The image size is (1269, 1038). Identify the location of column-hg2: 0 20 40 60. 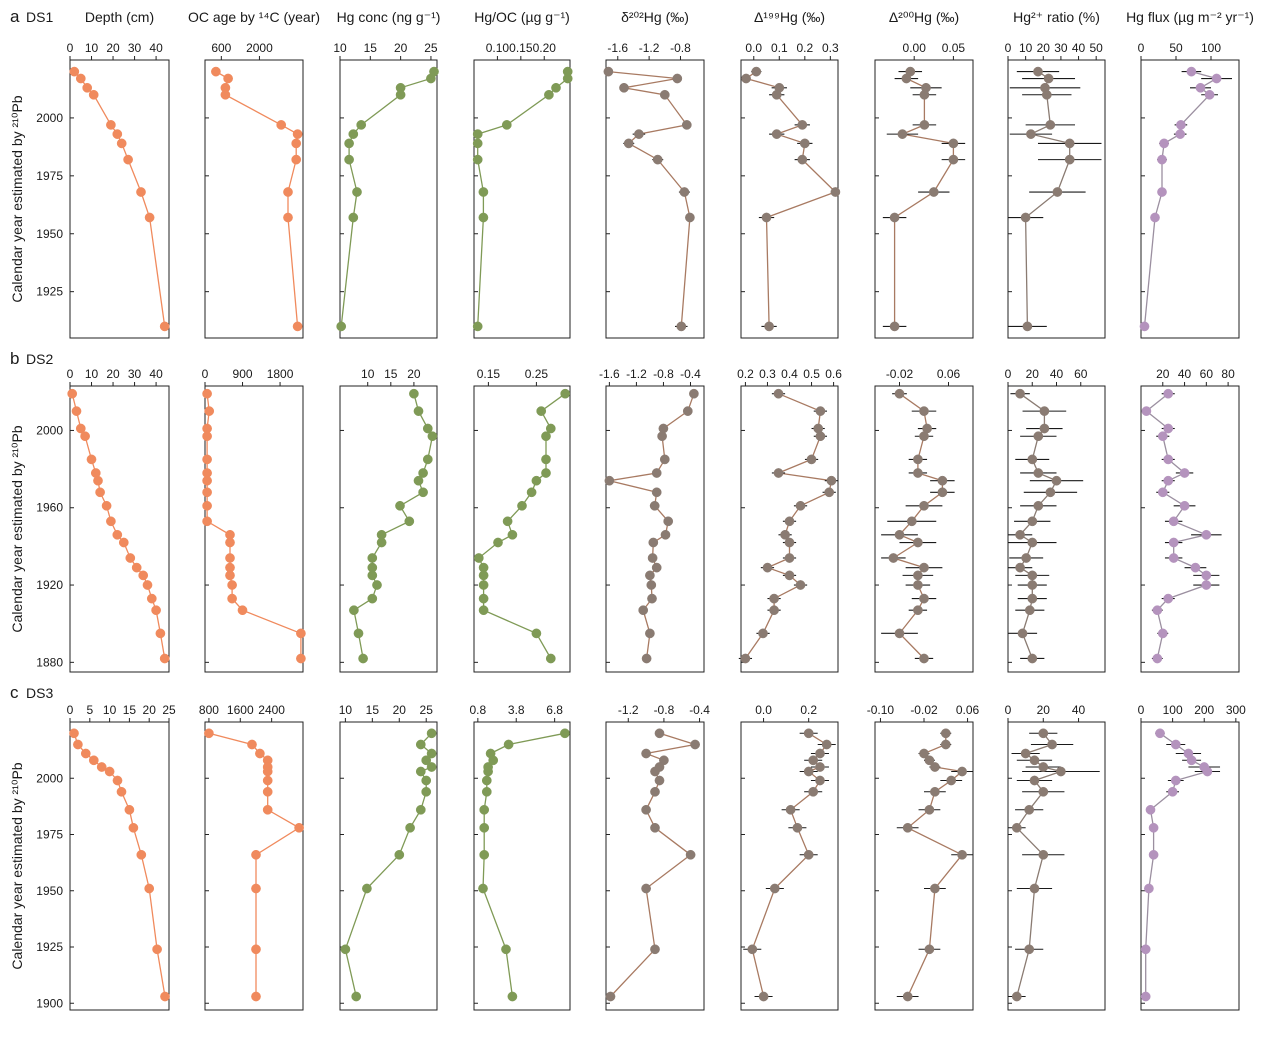
(1055, 520).